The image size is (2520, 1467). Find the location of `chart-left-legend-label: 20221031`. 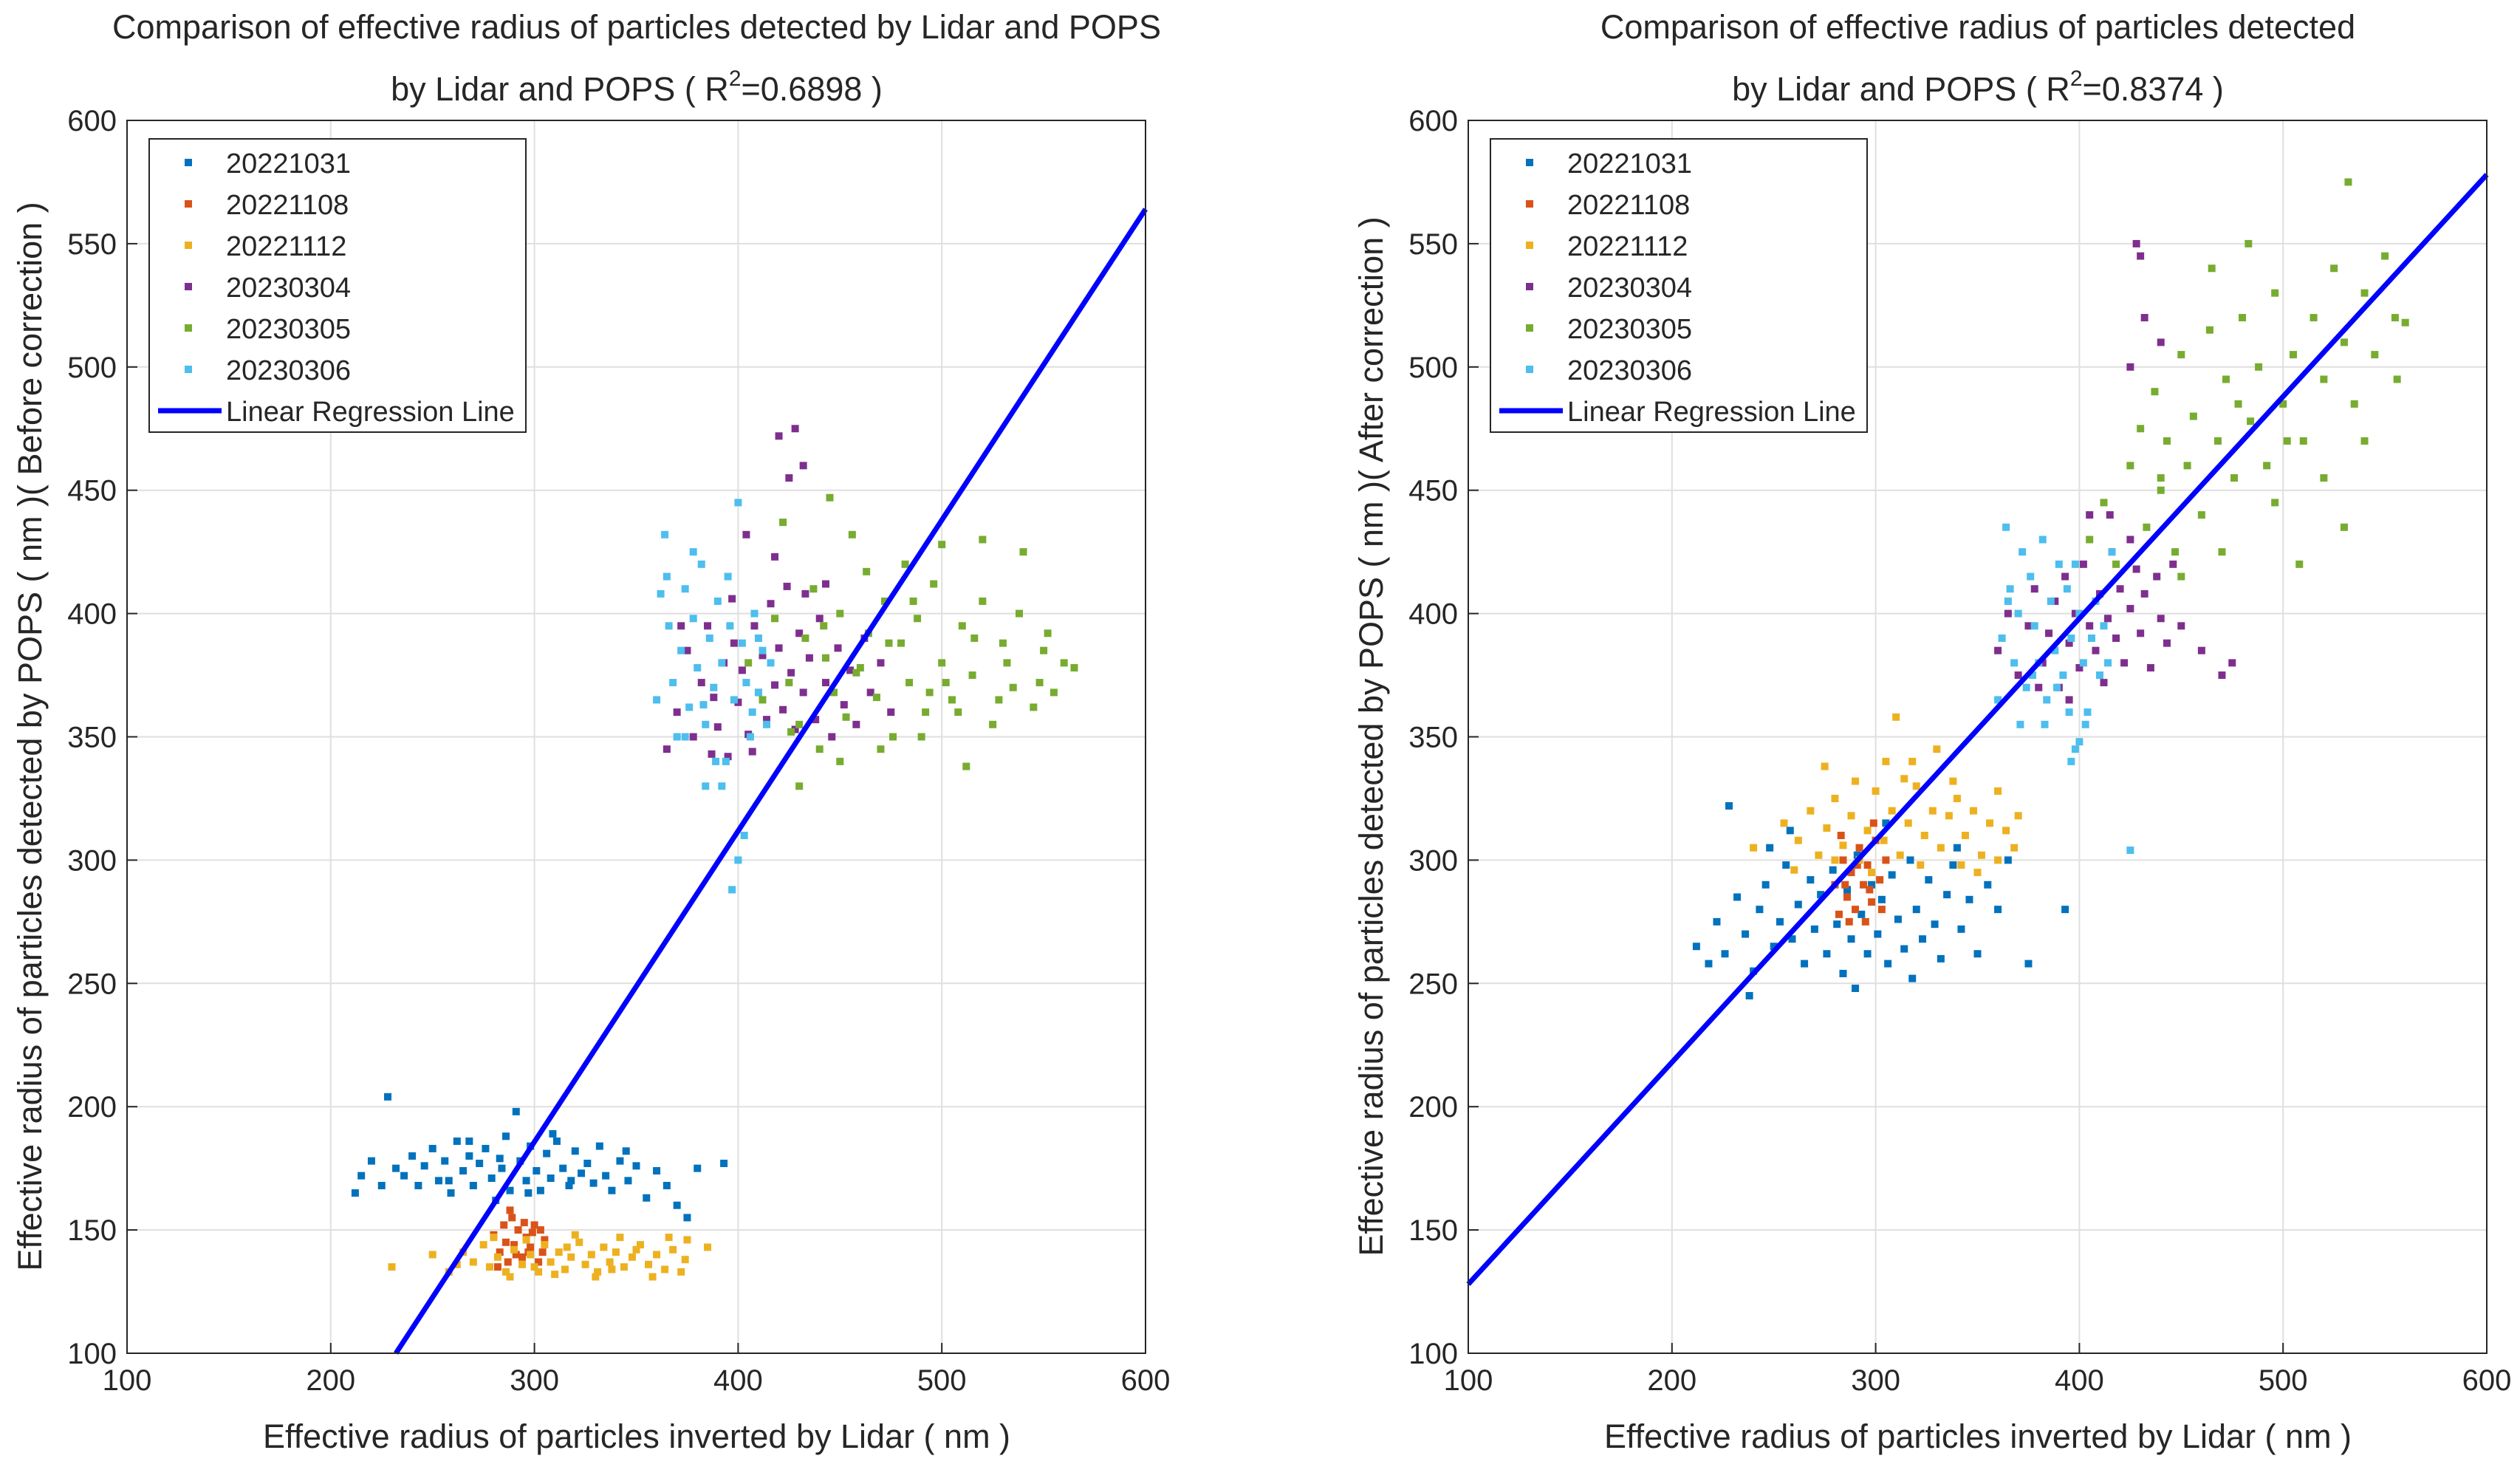

chart-left-legend-label: 20221031 is located at coordinates (288, 164).